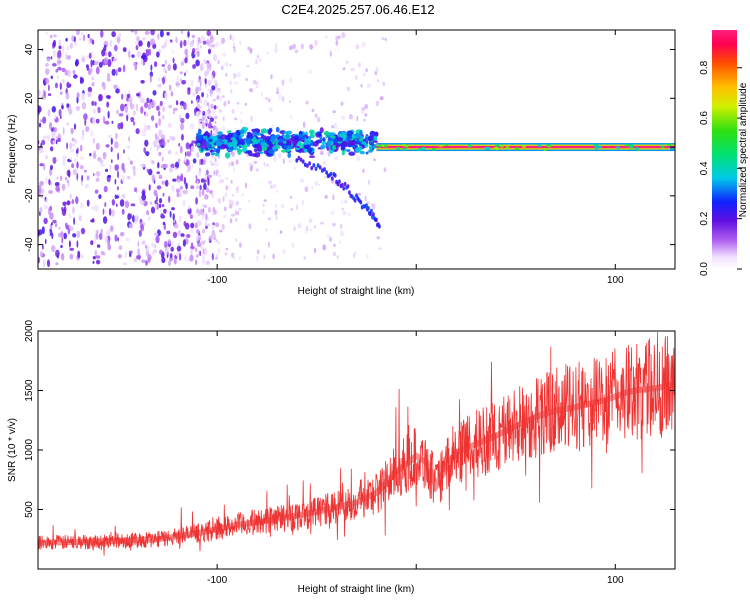 The height and width of the screenshot is (600, 750). I want to click on branch-blob, so click(368, 208).